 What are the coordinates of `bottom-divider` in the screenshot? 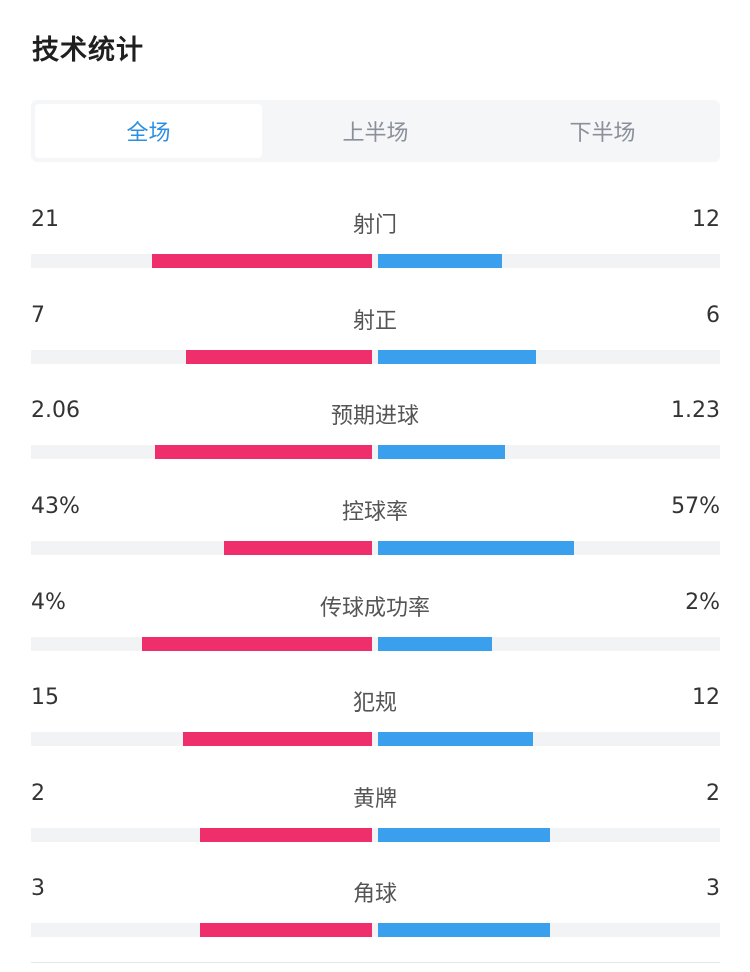 It's located at (375, 962).